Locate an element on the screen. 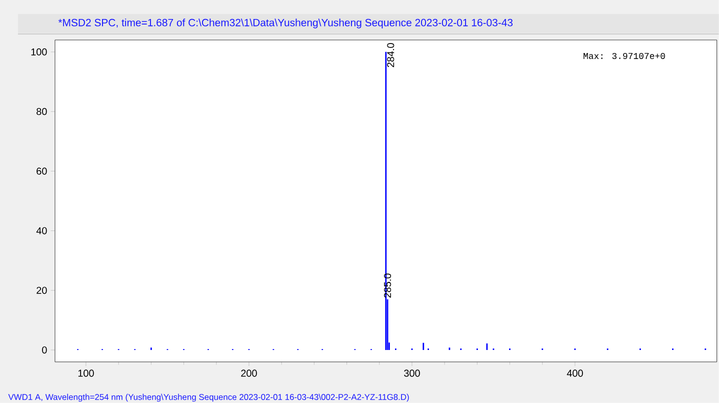 The width and height of the screenshot is (719, 403). annotation: 285.0 is located at coordinates (388, 286).